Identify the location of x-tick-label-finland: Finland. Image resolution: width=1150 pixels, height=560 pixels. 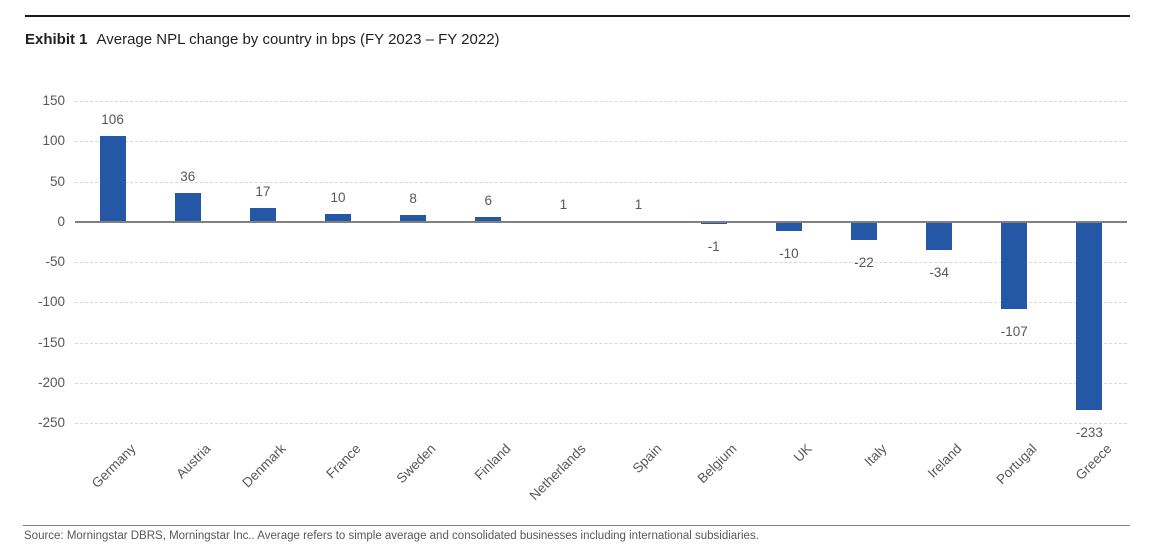
(492, 462).